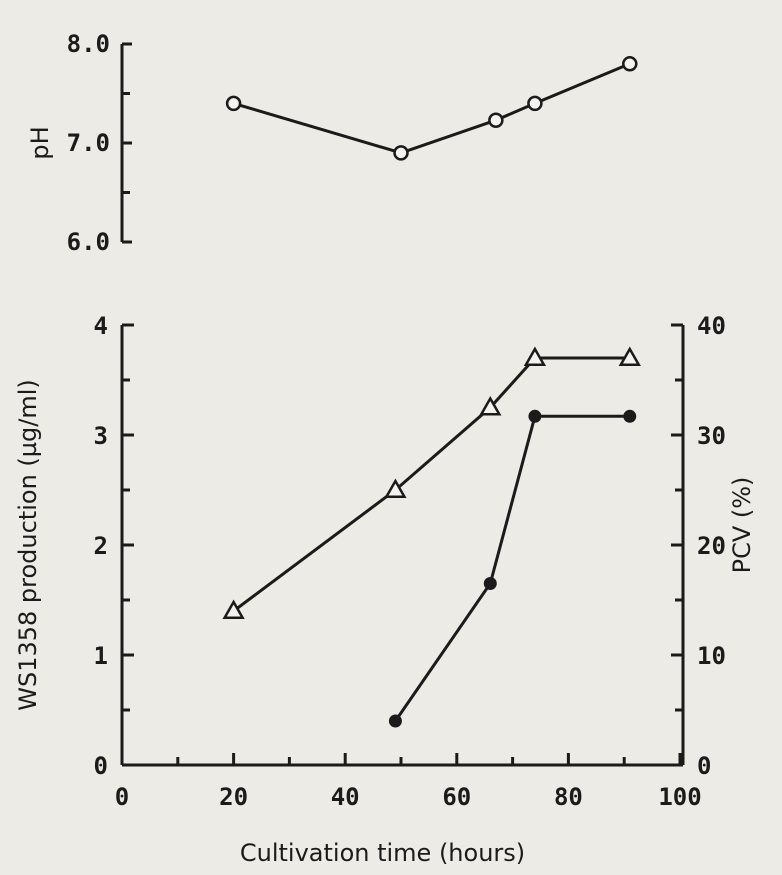 The image size is (782, 875). Describe the element at coordinates (88, 44) in the screenshot. I see `ph-tick-label: 8.0` at that location.